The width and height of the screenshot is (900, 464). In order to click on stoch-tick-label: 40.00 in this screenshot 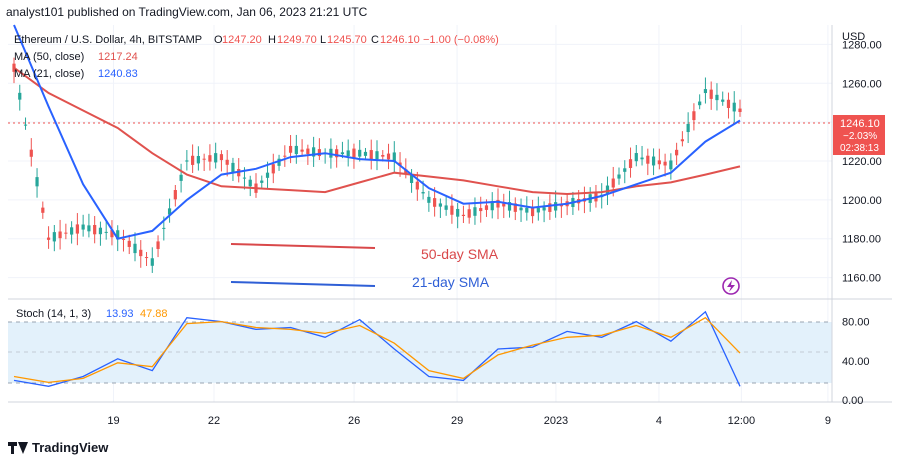, I will do `click(856, 362)`.